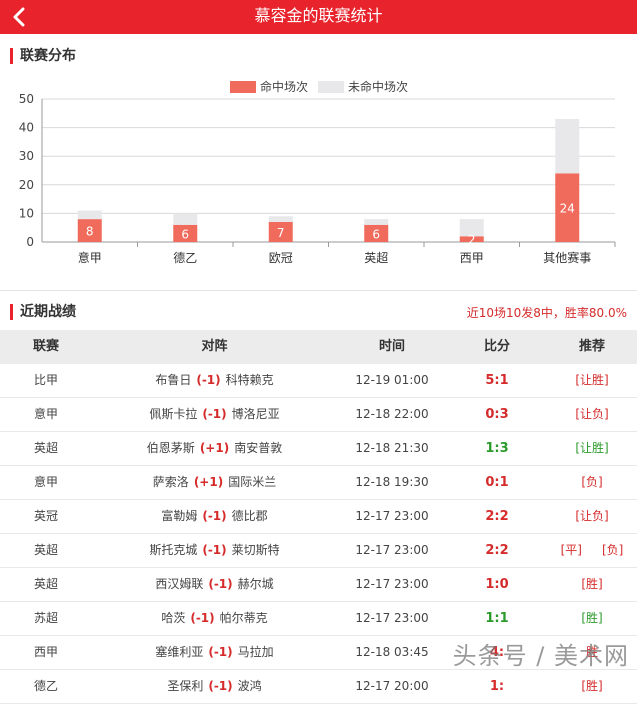 The image size is (637, 704). I want to click on away-team: 博洛尼亚, so click(255, 414).